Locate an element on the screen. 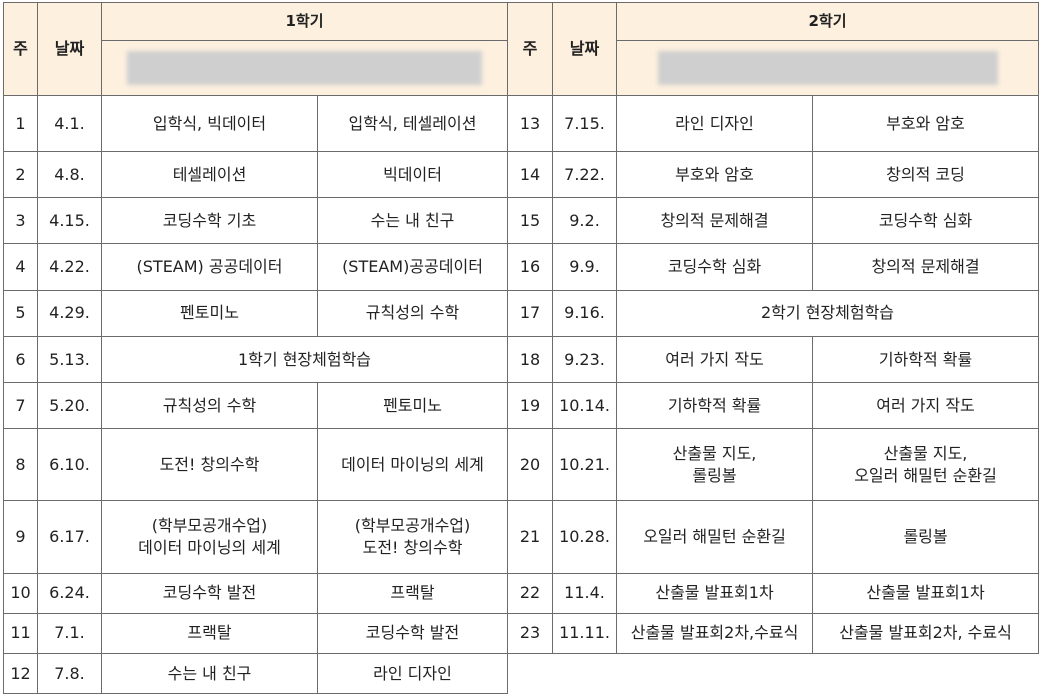 The image size is (1041, 696). class-a-cell: 라인 디자인 is located at coordinates (715, 123).